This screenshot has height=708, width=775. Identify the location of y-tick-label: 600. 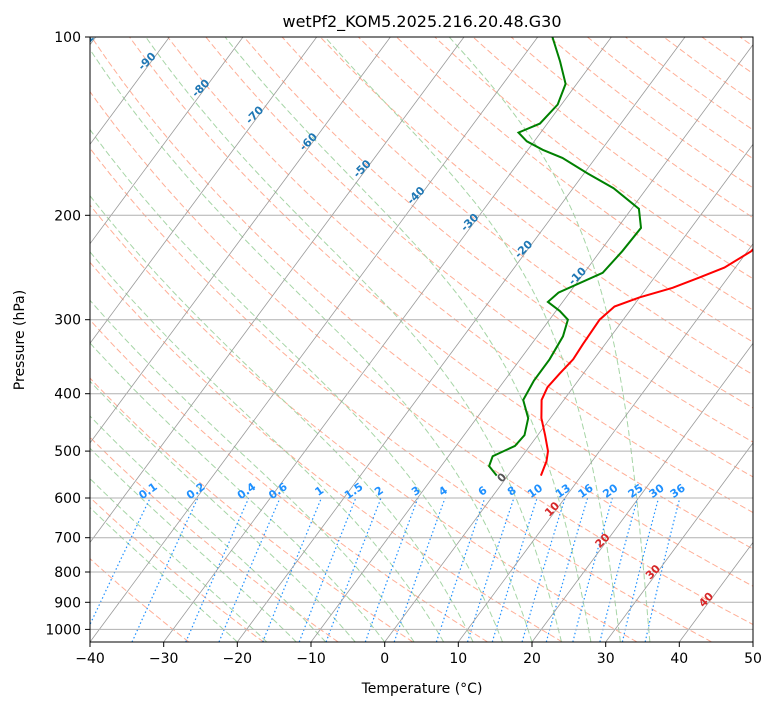
(67, 499).